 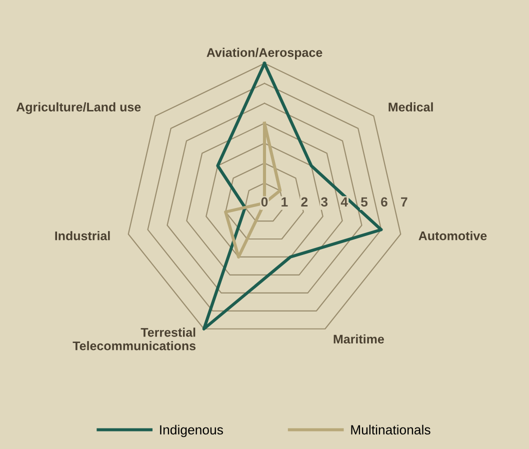 What do you see at coordinates (384, 202) in the screenshot?
I see `y-tick-label: 6` at bounding box center [384, 202].